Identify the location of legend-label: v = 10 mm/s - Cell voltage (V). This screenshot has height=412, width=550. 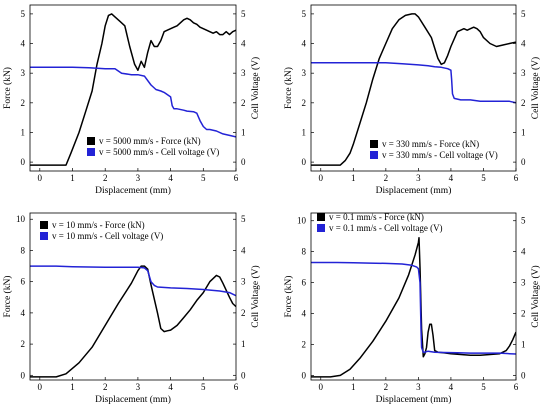
(107, 236).